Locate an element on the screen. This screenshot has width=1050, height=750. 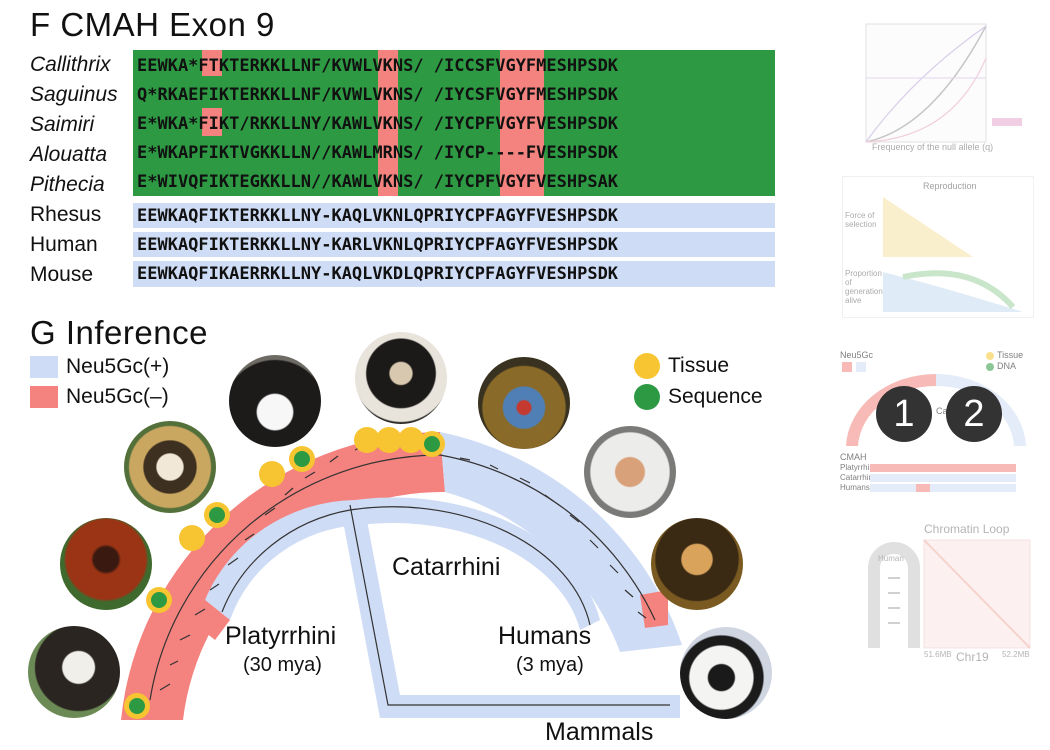
cow-photo is located at coordinates (726, 673).